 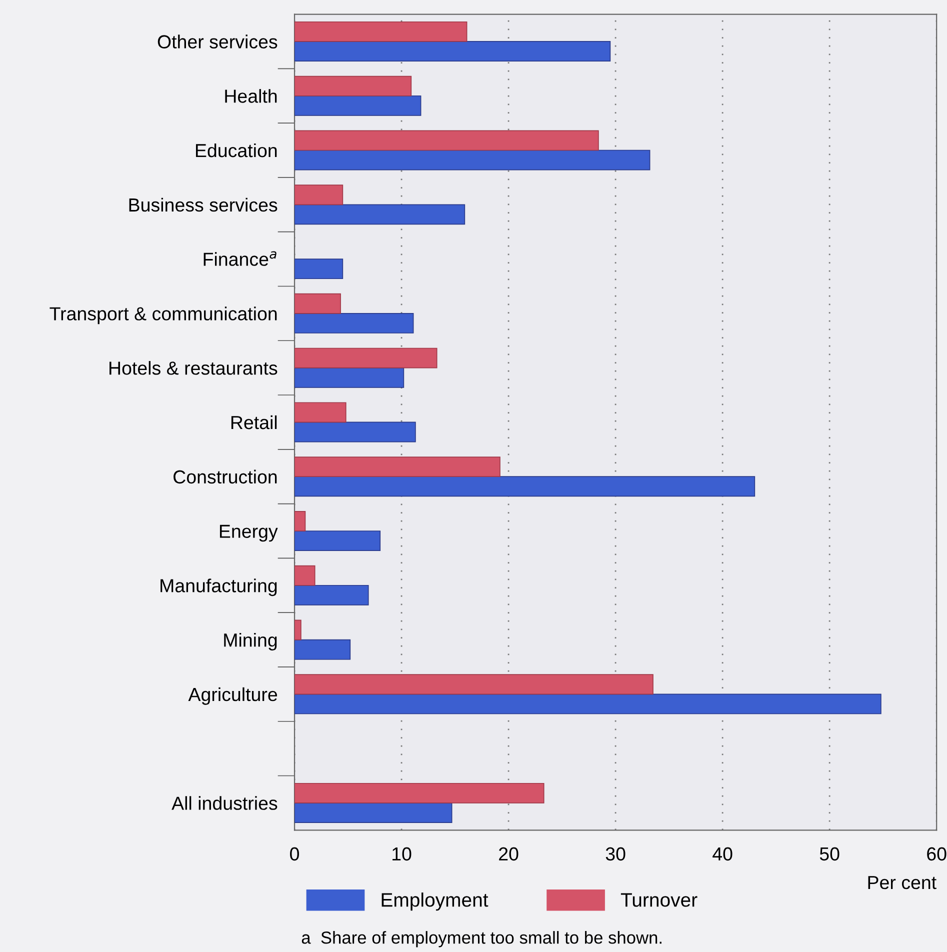 What do you see at coordinates (163, 315) in the screenshot?
I see `y-tick-label: Transport & communication` at bounding box center [163, 315].